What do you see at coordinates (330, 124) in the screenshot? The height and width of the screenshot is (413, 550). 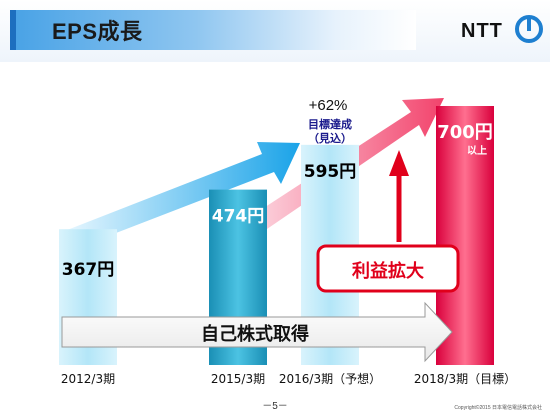 I see `target-status-label: 目標達成` at bounding box center [330, 124].